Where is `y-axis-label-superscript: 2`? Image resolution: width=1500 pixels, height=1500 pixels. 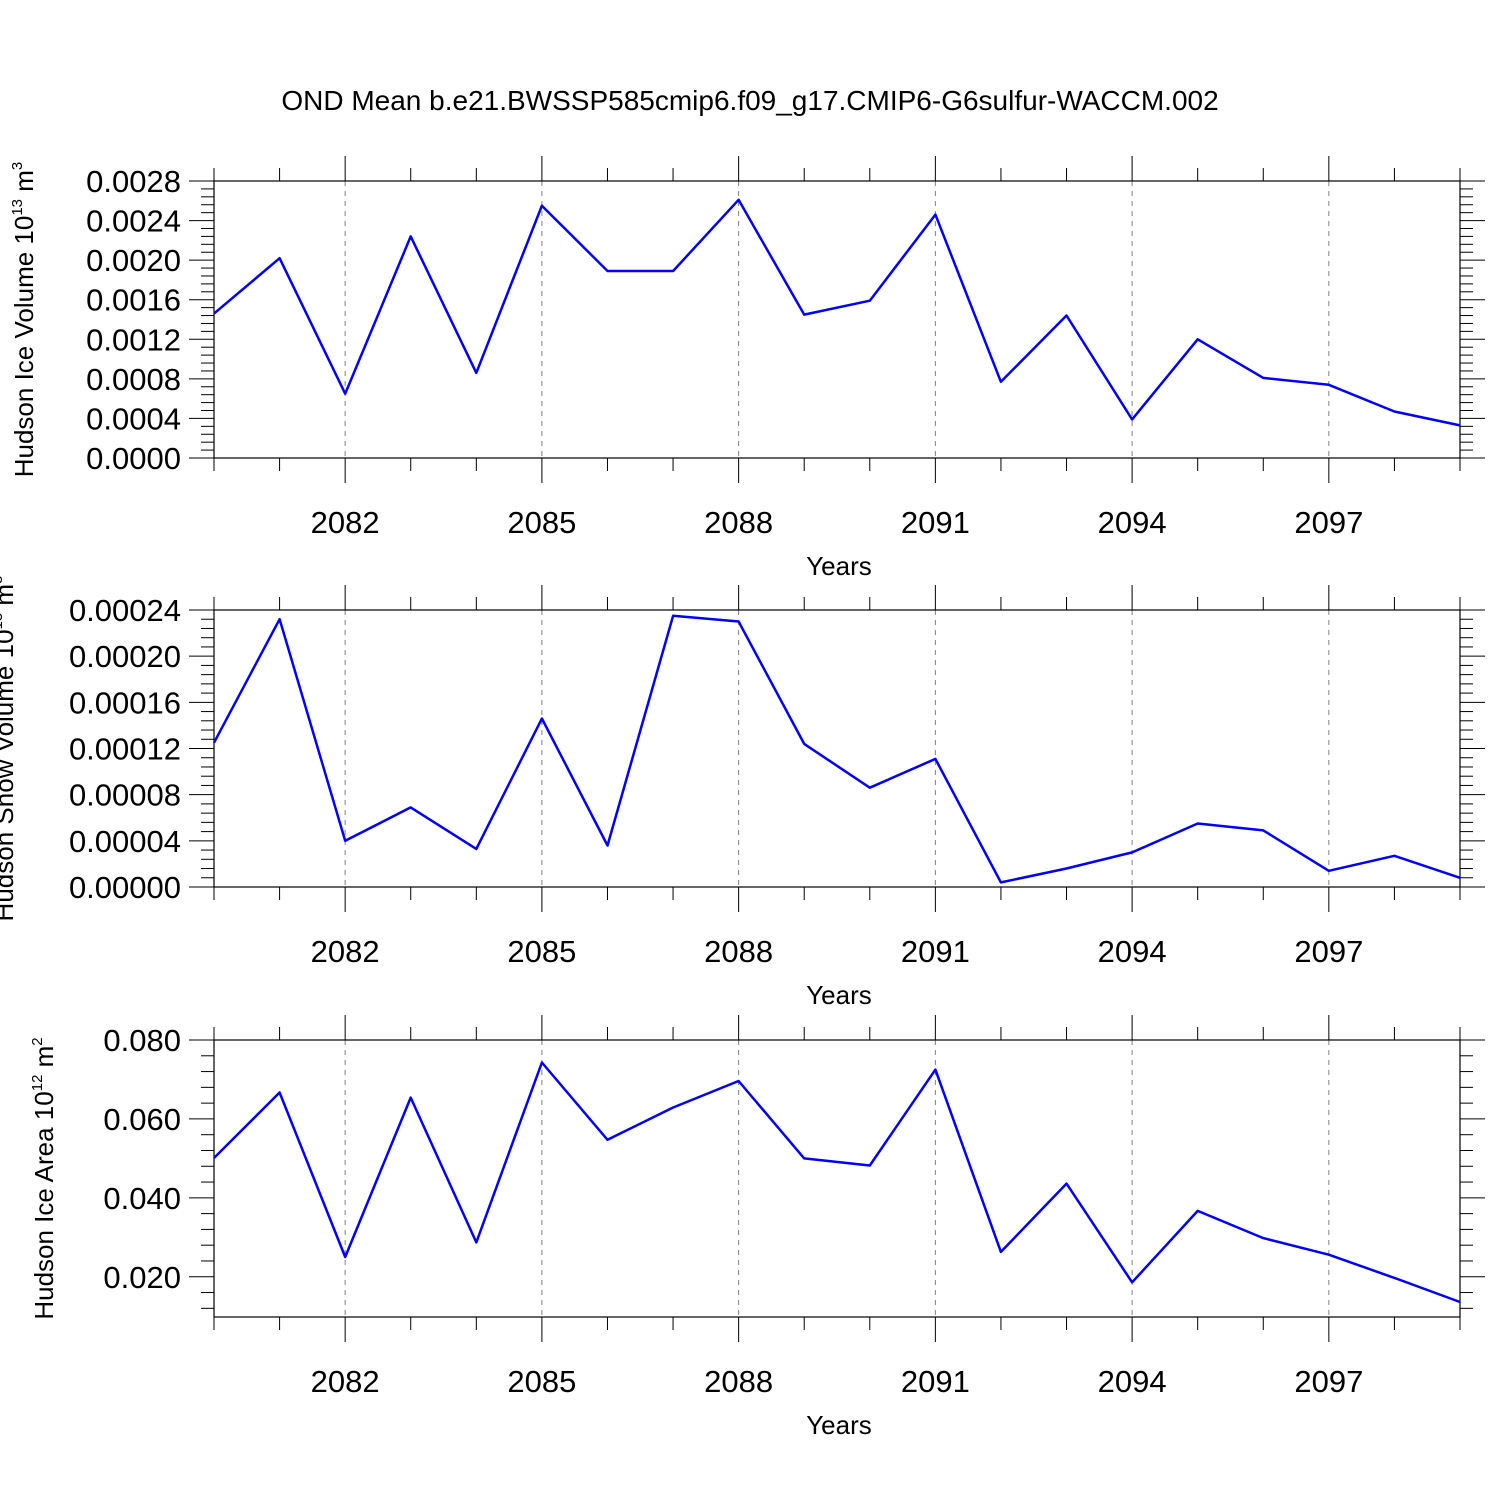
y-axis-label-superscript: 2 is located at coordinates (37, 1041).